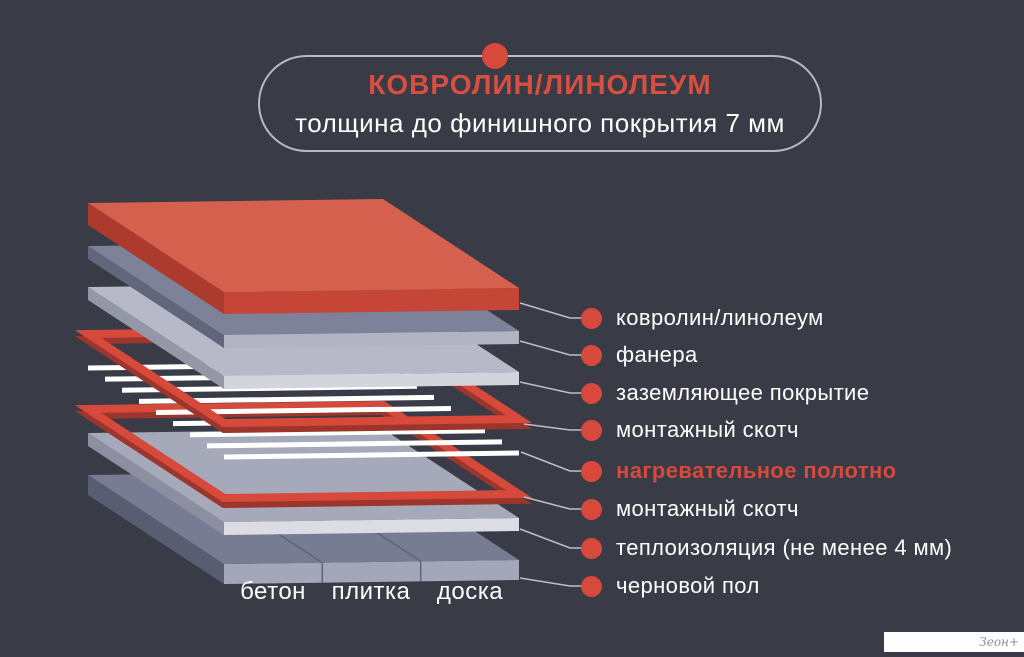  What do you see at coordinates (371, 380) in the screenshot?
I see `layer-2-front-face` at bounding box center [371, 380].